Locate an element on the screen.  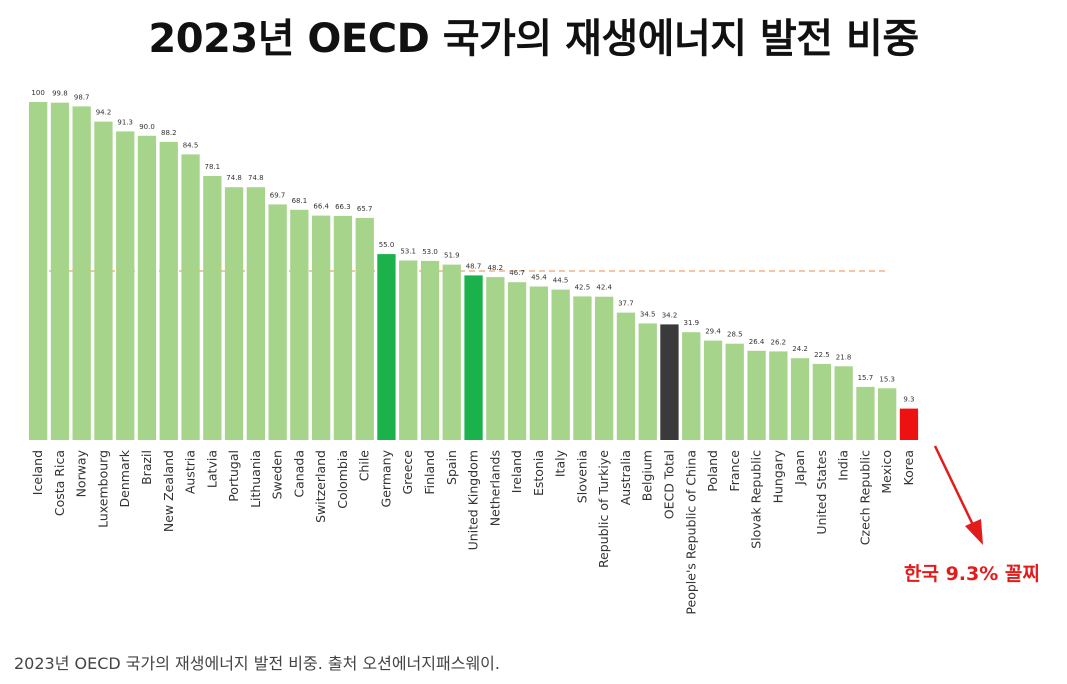
bar-switzerland is located at coordinates (321, 327).